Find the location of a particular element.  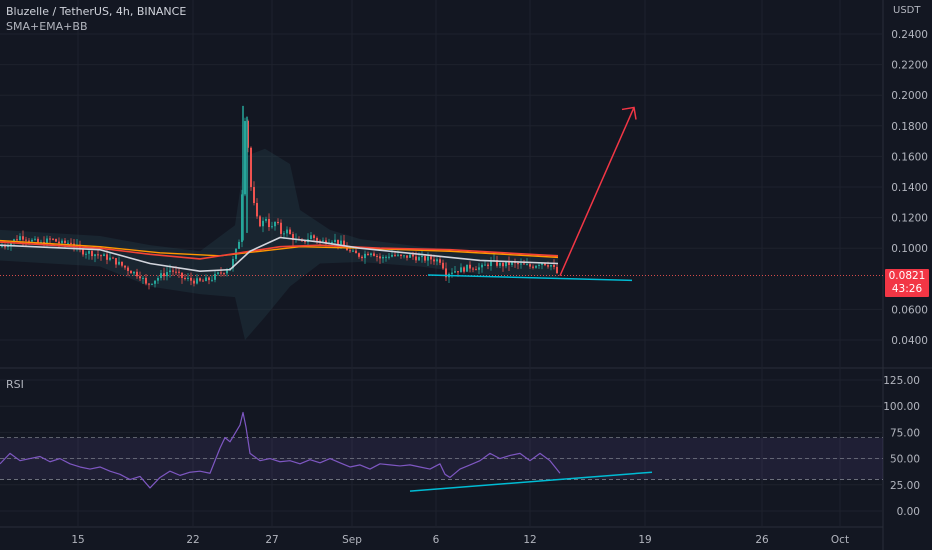

time-tick-label: 26 is located at coordinates (762, 540).